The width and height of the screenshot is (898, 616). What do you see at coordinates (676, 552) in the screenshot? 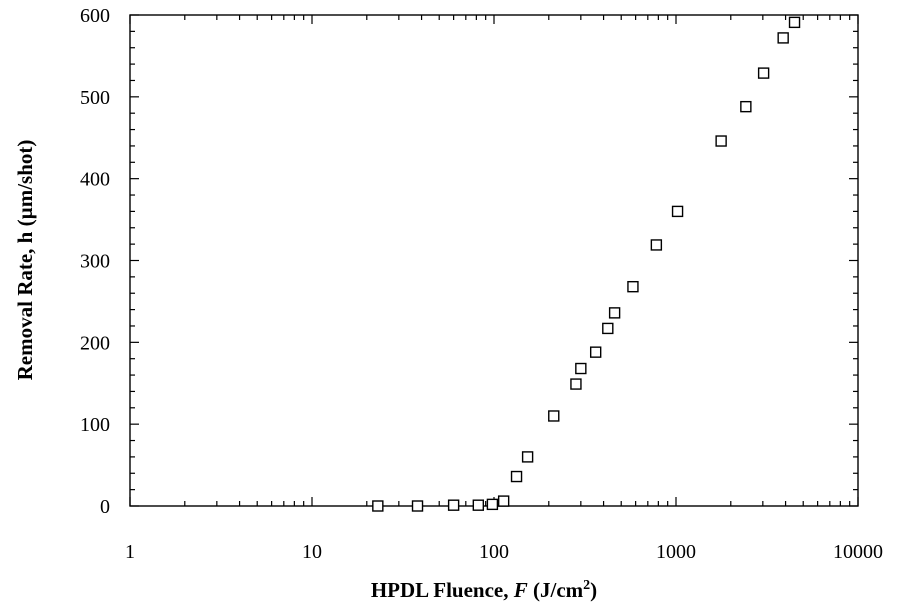
I see `x-tick-label: 1000` at bounding box center [676, 552].